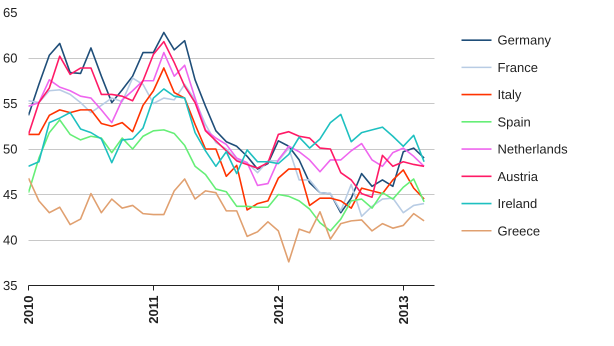  What do you see at coordinates (514, 122) in the screenshot?
I see `legend-label: Spain` at bounding box center [514, 122].